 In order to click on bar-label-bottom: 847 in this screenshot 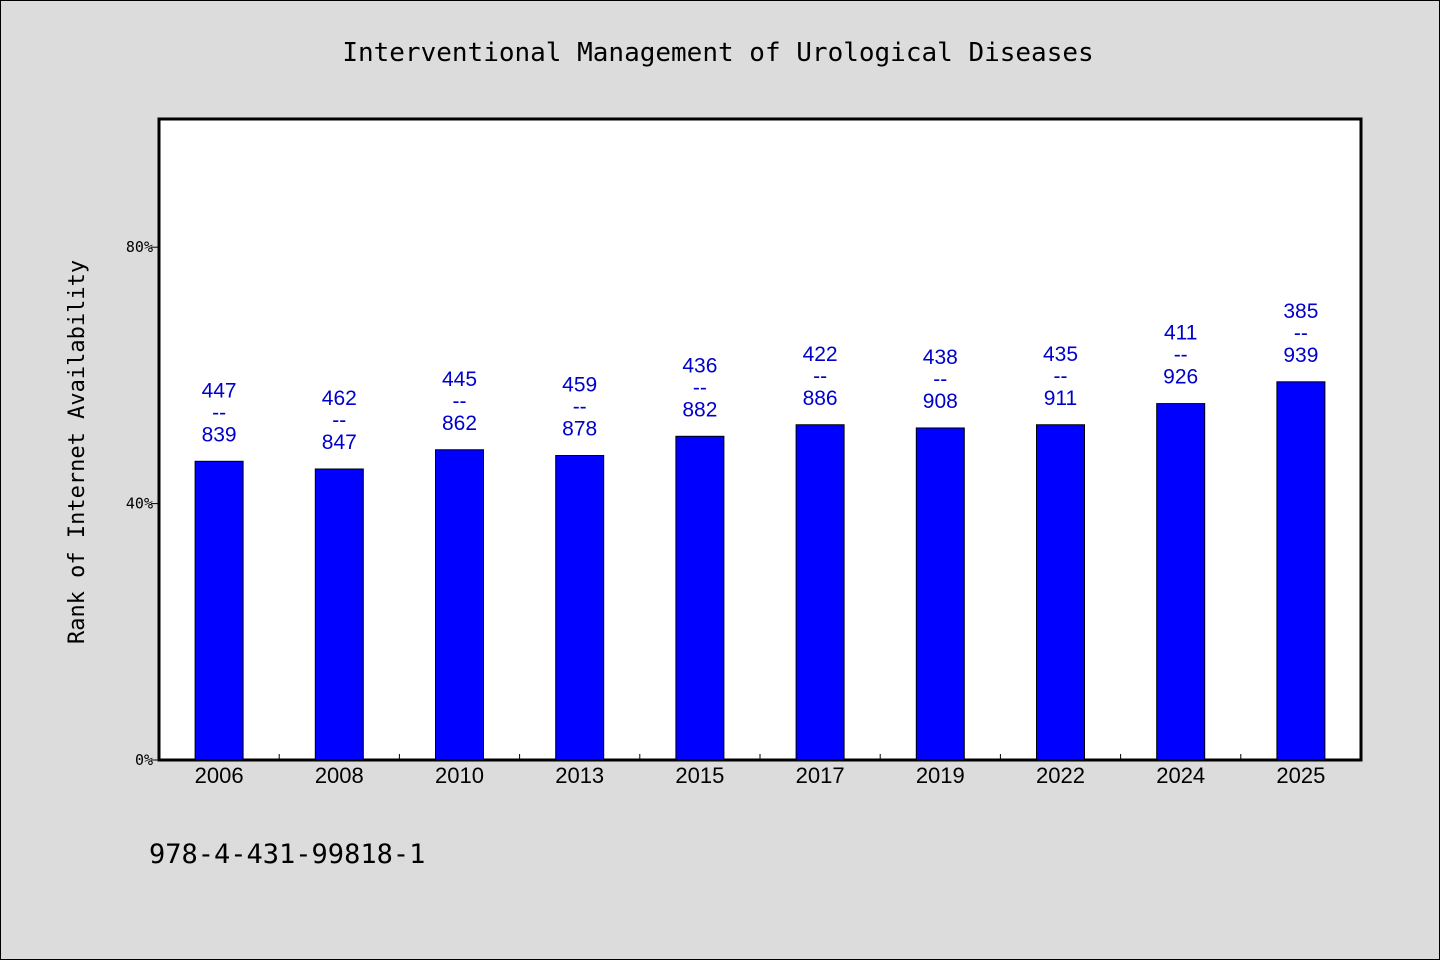, I will do `click(339, 442)`.